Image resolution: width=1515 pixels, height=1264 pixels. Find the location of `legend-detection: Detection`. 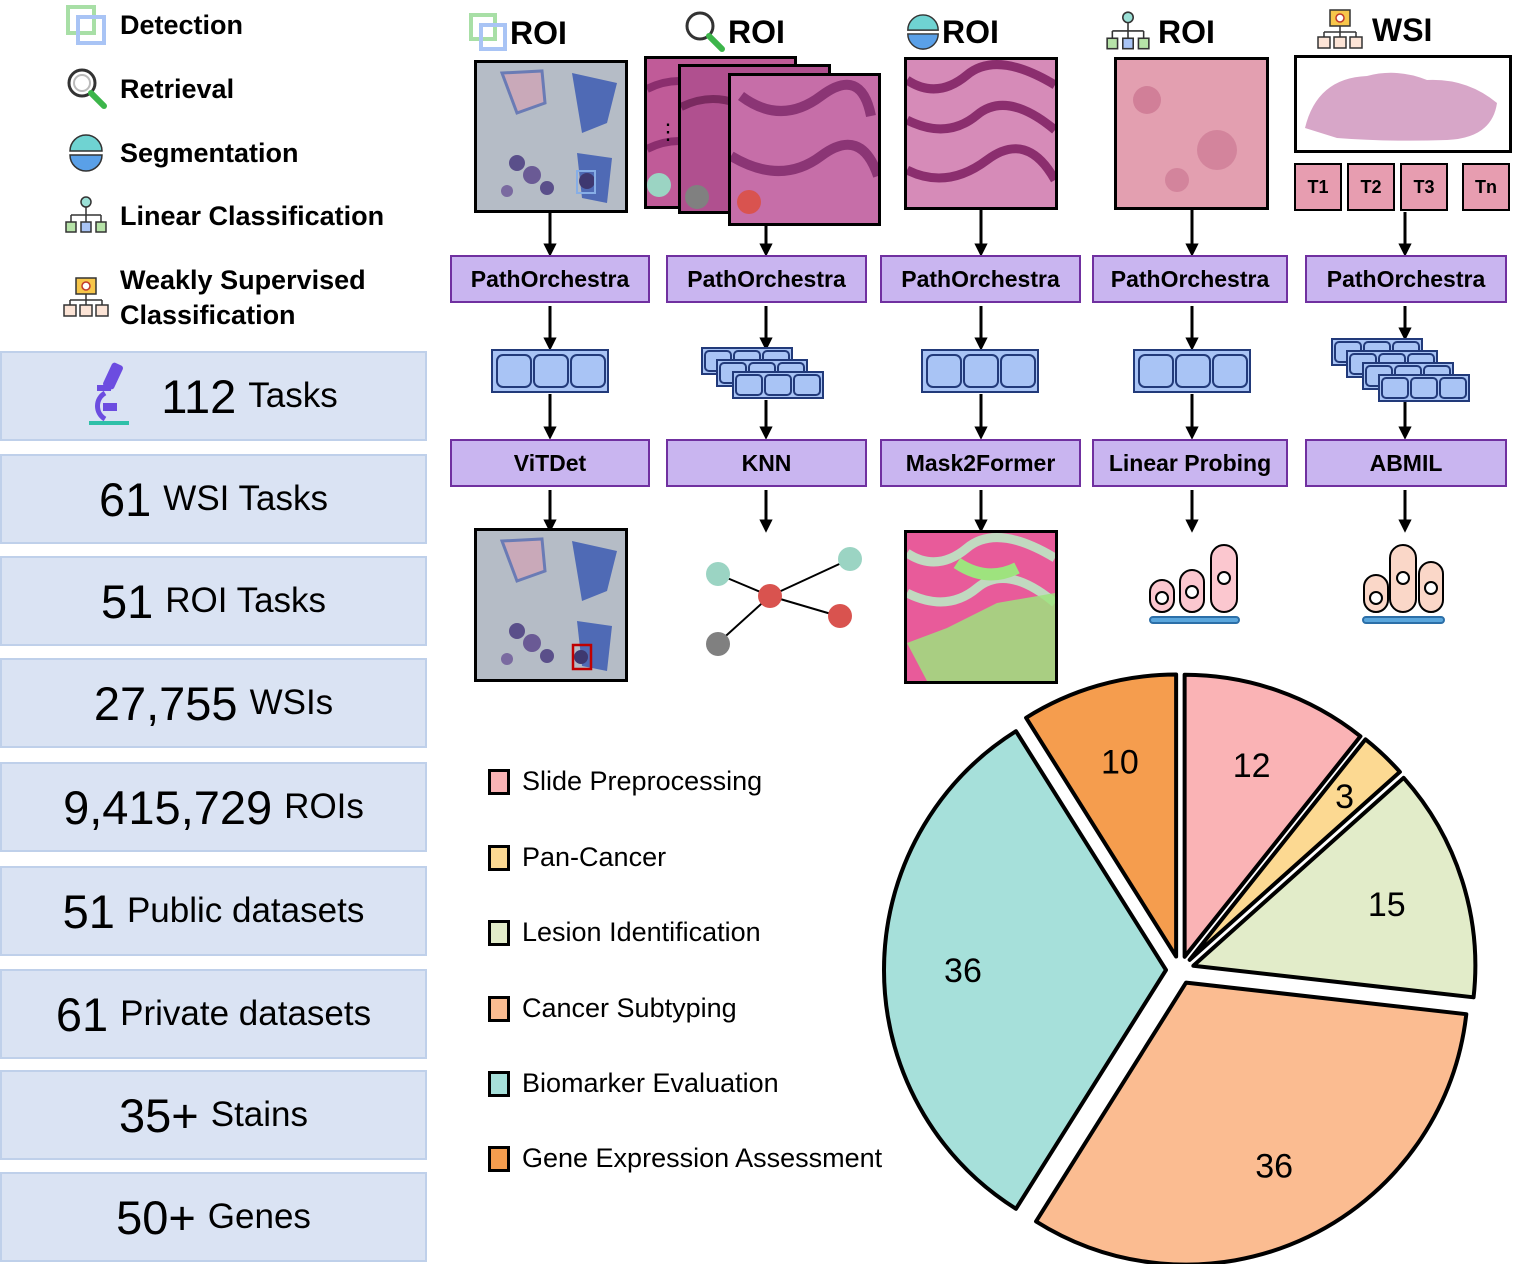

legend-detection: Detection is located at coordinates (150, 25).